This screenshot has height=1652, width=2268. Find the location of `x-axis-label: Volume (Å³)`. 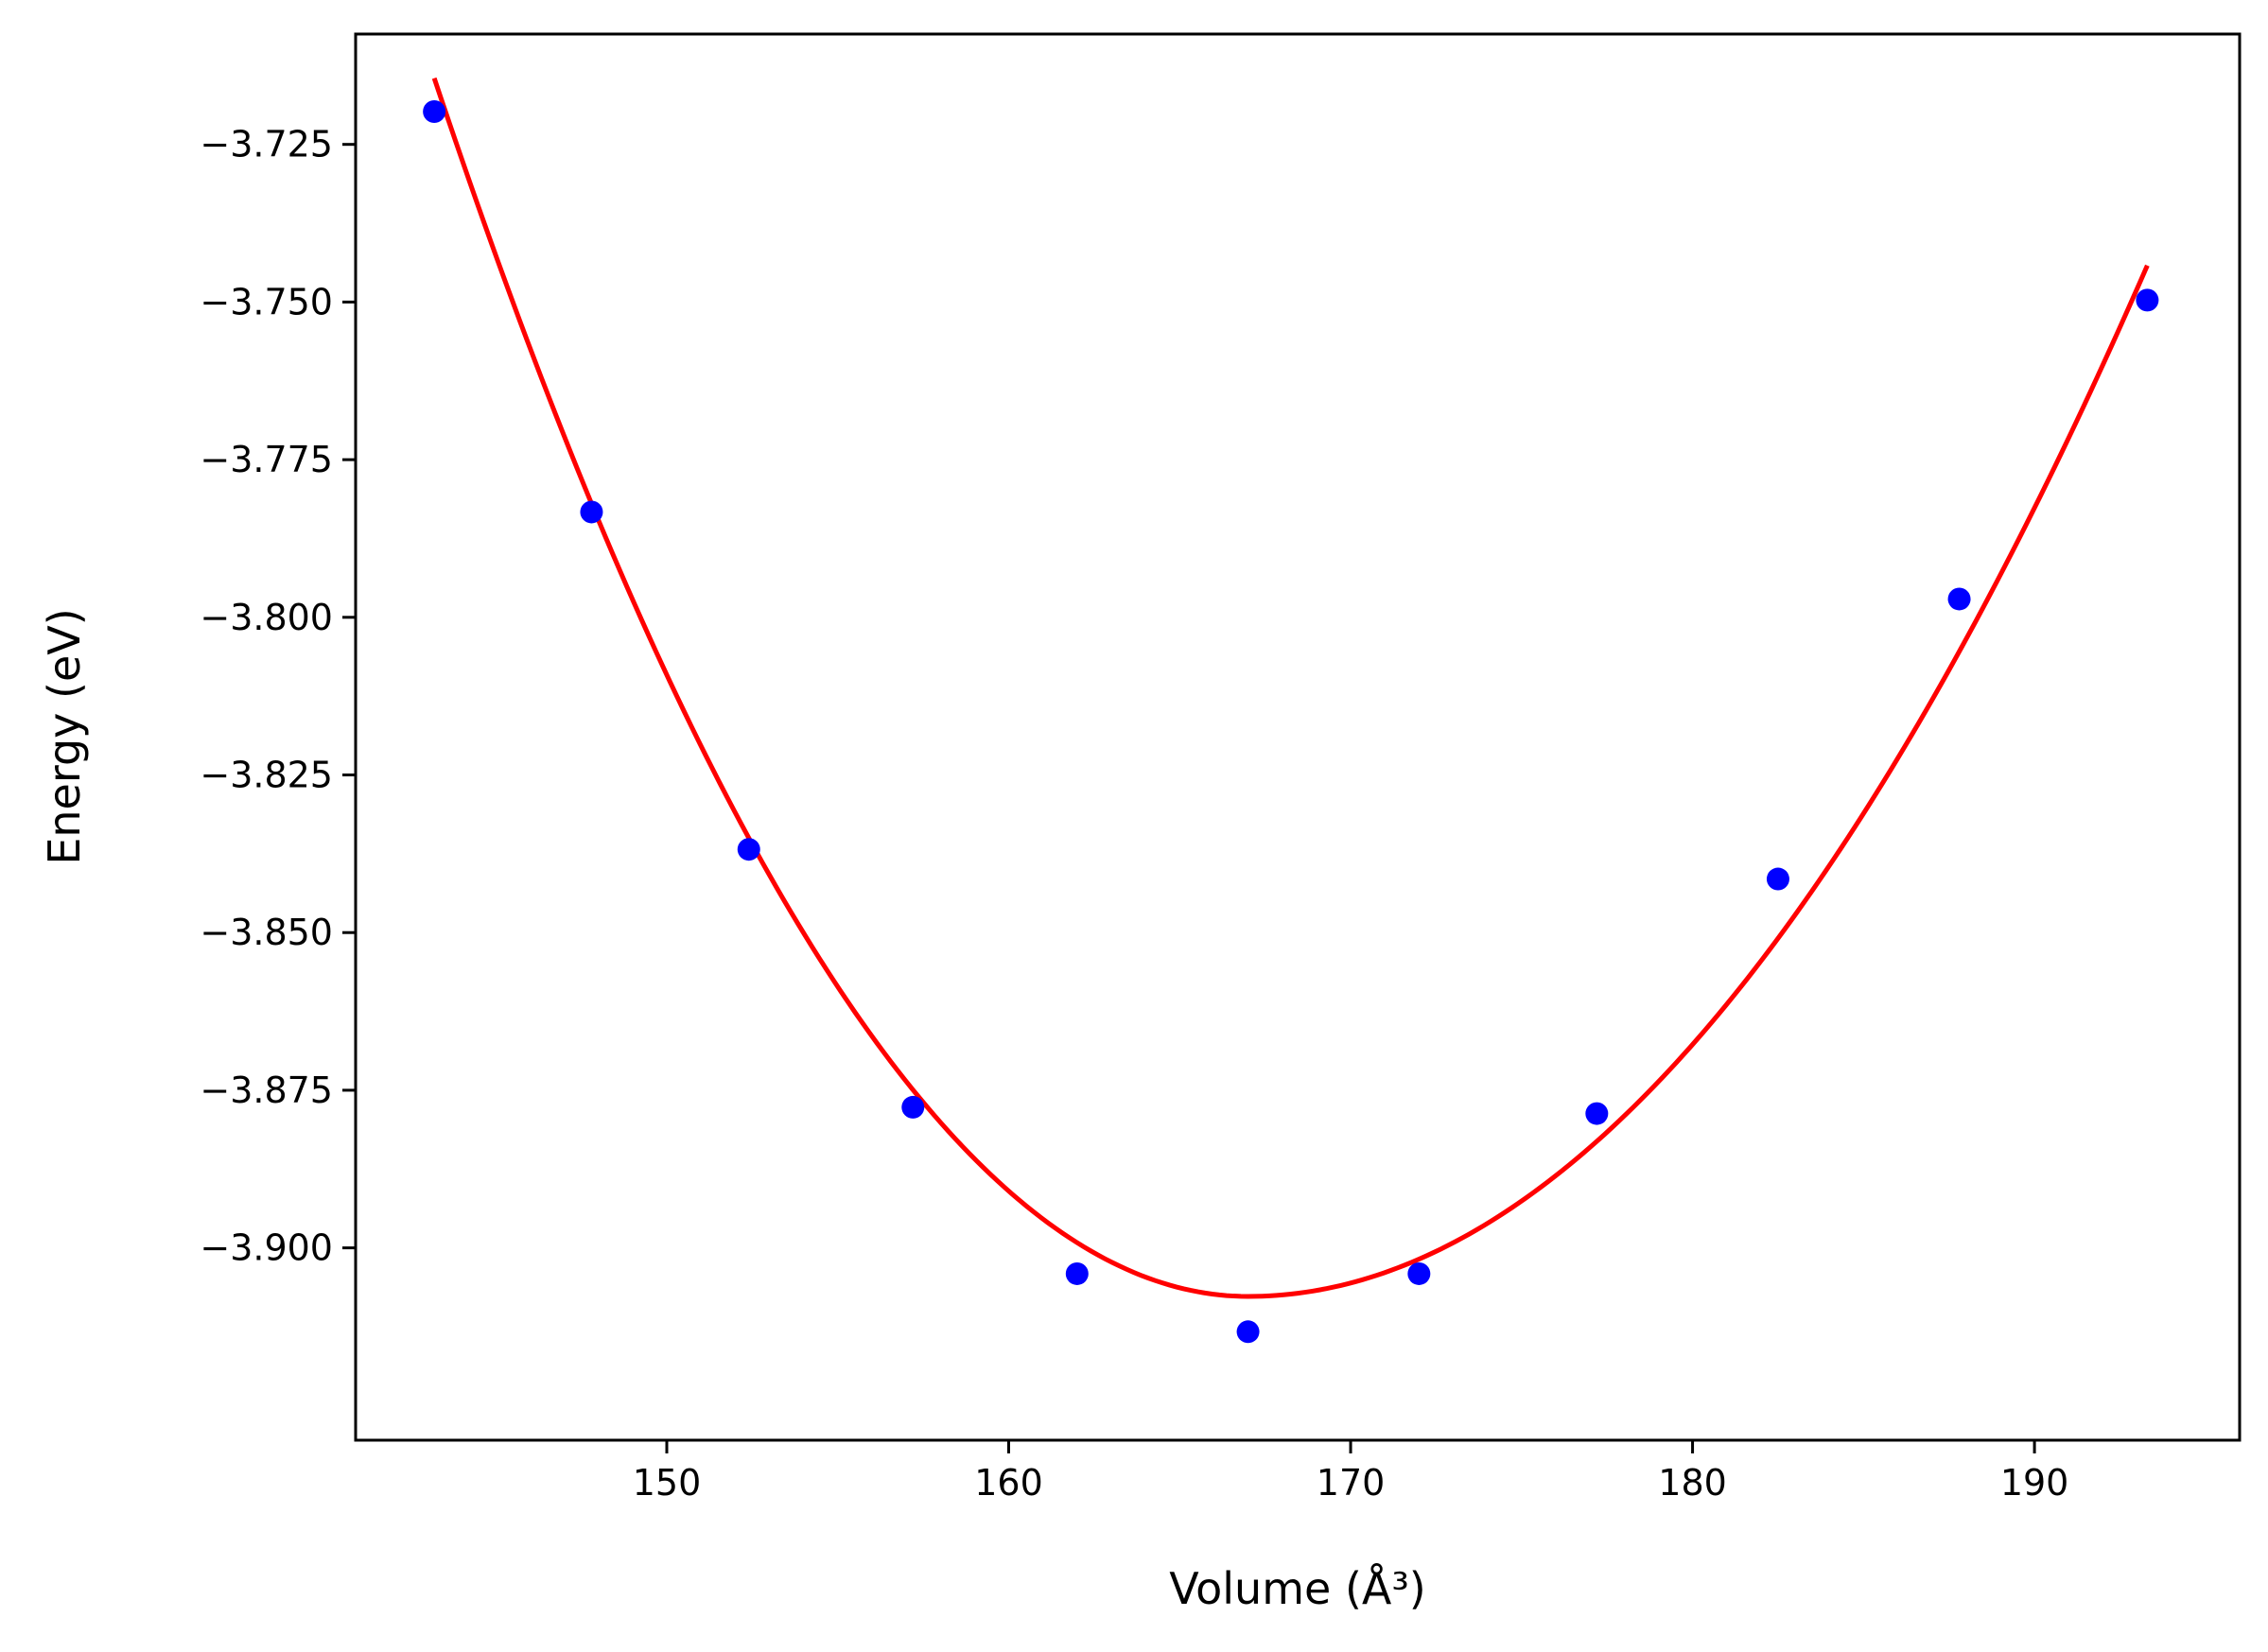

x-axis-label: Volume (Å³) is located at coordinates (1297, 1588).